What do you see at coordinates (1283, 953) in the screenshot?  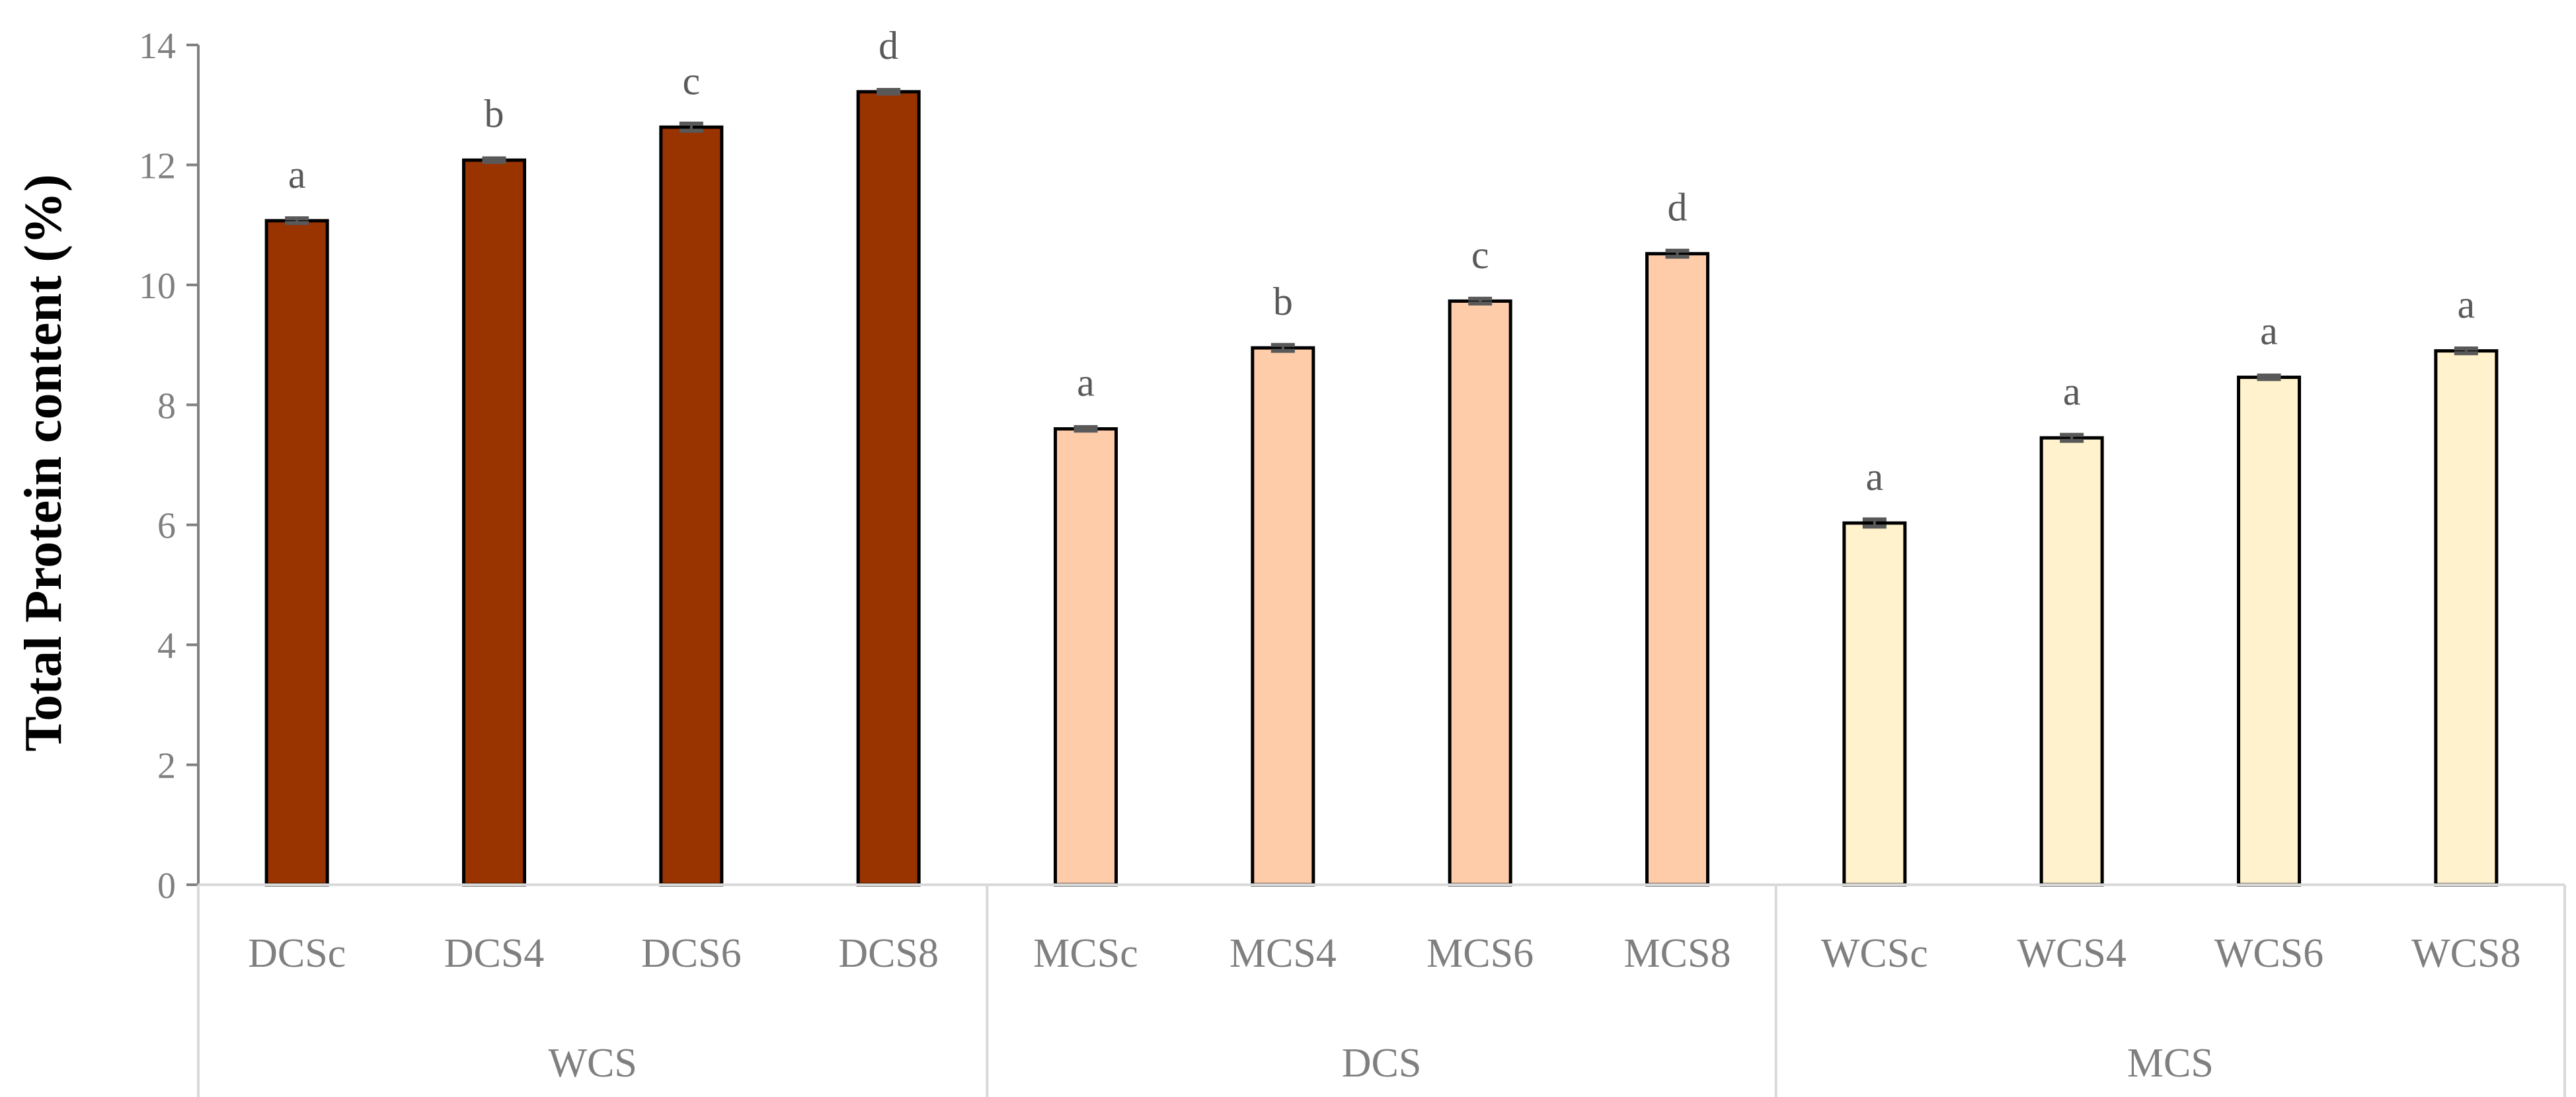 I see `x-tick-label-mcs4: MCS4` at bounding box center [1283, 953].